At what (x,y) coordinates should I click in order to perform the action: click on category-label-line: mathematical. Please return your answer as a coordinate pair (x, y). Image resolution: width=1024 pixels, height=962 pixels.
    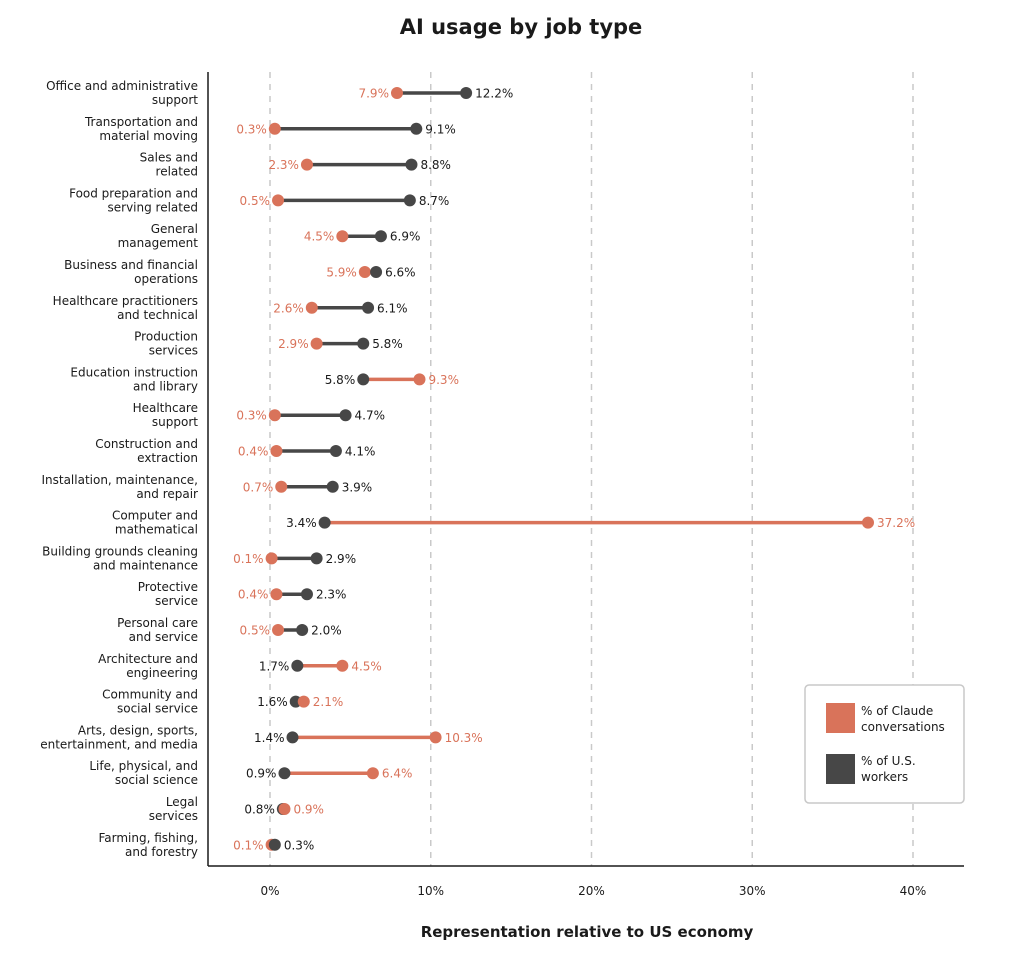
    Looking at the image, I should click on (156, 530).